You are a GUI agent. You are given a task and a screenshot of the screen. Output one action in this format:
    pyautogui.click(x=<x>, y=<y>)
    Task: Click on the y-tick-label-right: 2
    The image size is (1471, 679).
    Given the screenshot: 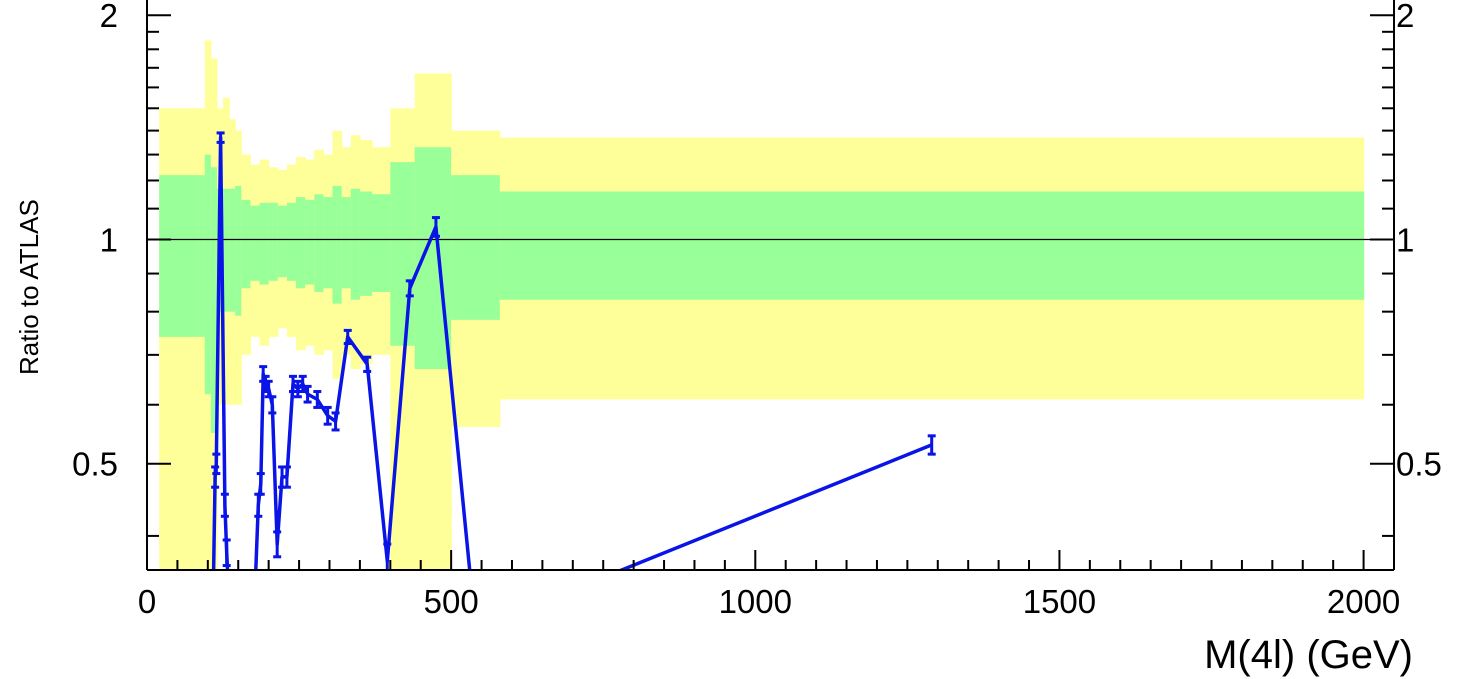 What is the action you would take?
    pyautogui.click(x=1405, y=17)
    